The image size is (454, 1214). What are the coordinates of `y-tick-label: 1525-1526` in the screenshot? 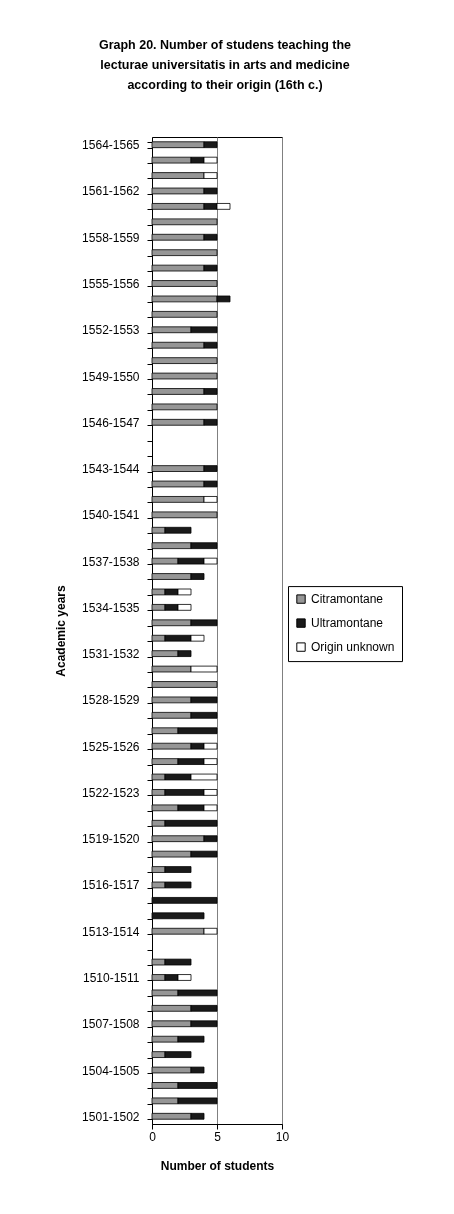 It's located at (111, 746).